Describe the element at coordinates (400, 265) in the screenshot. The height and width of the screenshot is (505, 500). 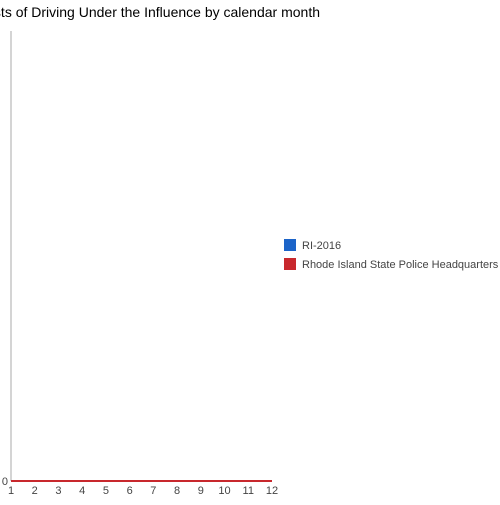
I see `legend-label-2: Rhode Island State Police Headquarters` at that location.